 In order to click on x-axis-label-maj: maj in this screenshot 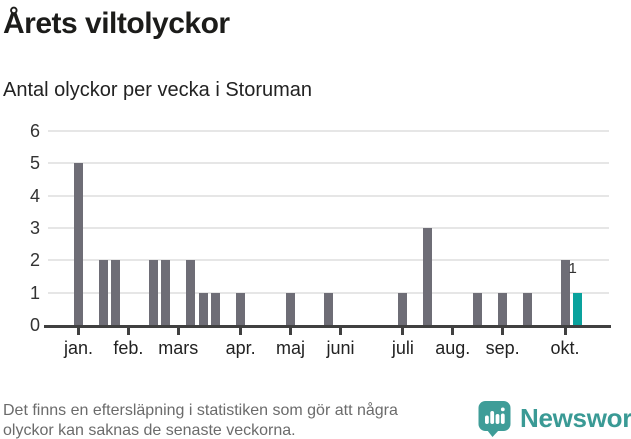, I will do `click(291, 348)`.